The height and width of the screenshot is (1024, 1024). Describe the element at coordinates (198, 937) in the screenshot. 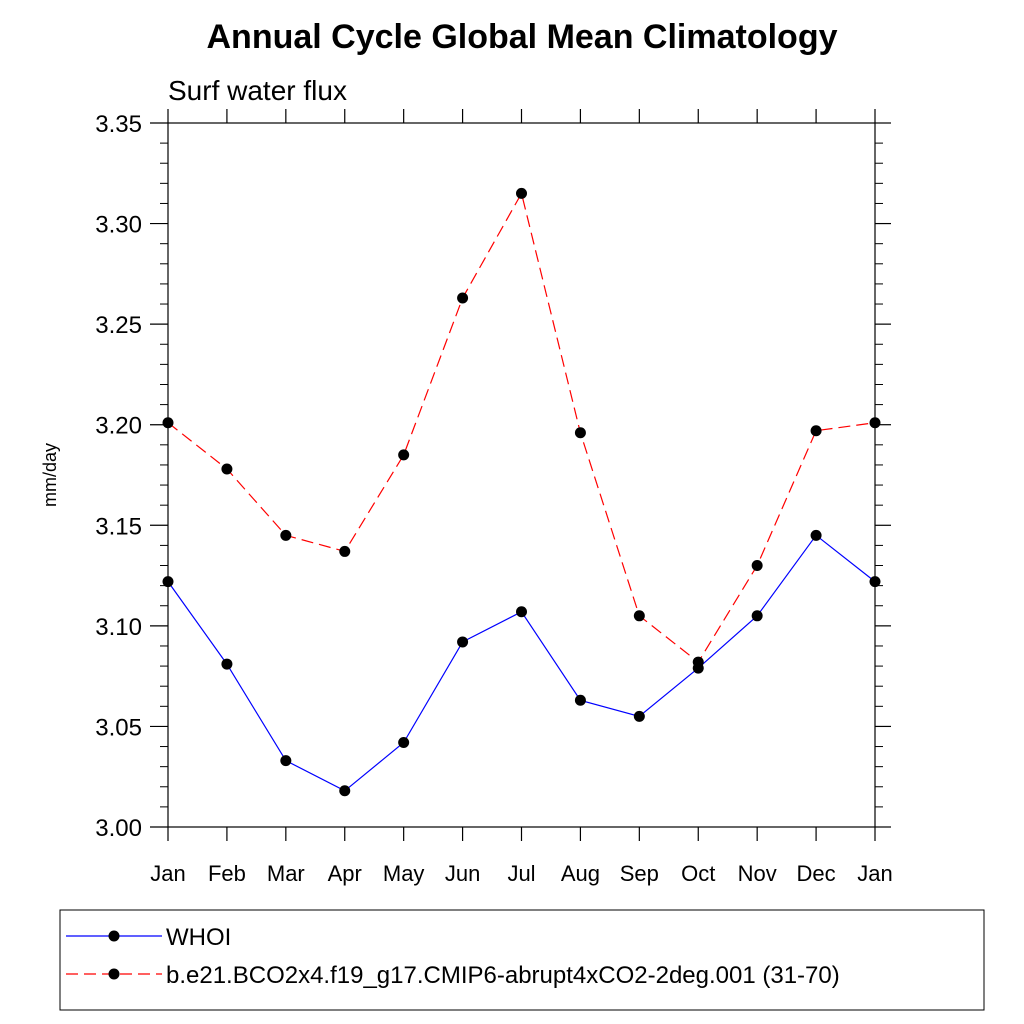

I see `legend-label-1: WHOI` at that location.